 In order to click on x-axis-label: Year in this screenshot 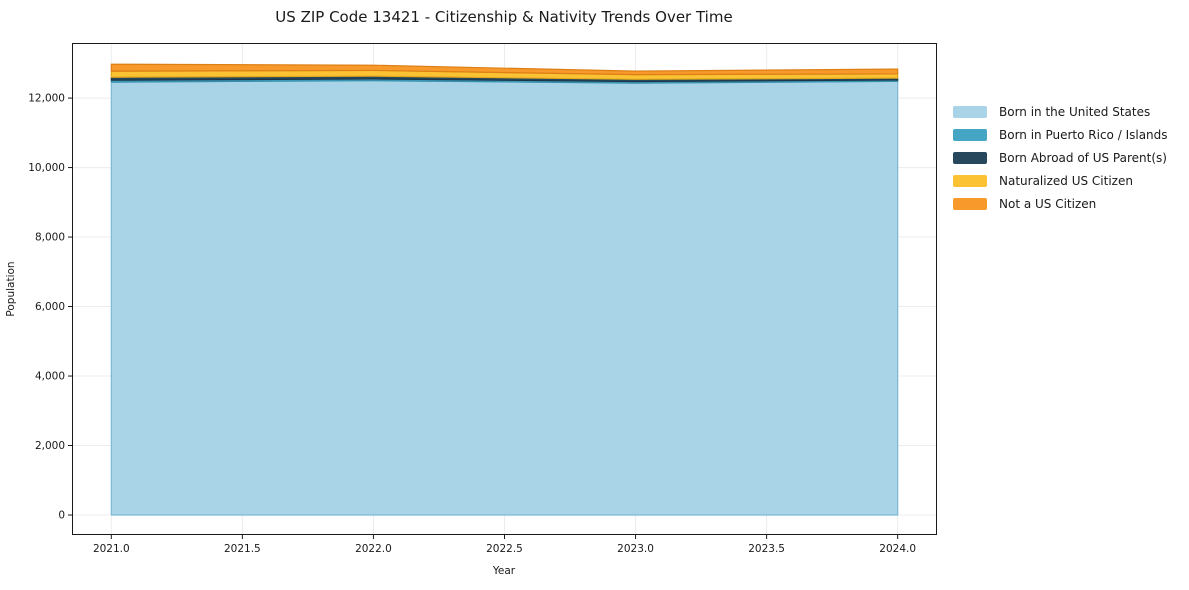, I will do `click(504, 571)`.